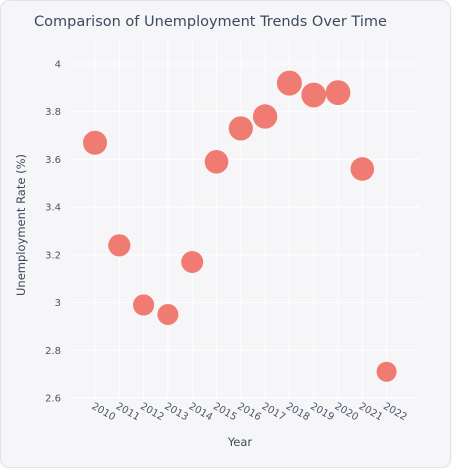  What do you see at coordinates (53, 255) in the screenshot?
I see `y-tick-label: 3.2` at bounding box center [53, 255].